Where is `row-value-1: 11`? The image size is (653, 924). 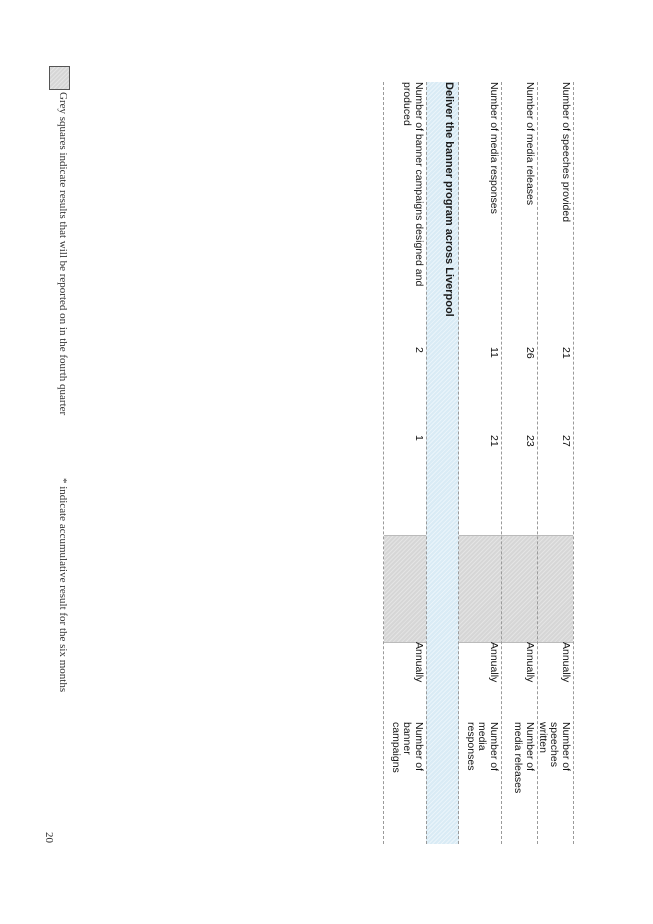
row-value-1: 11 is located at coordinates (494, 352).